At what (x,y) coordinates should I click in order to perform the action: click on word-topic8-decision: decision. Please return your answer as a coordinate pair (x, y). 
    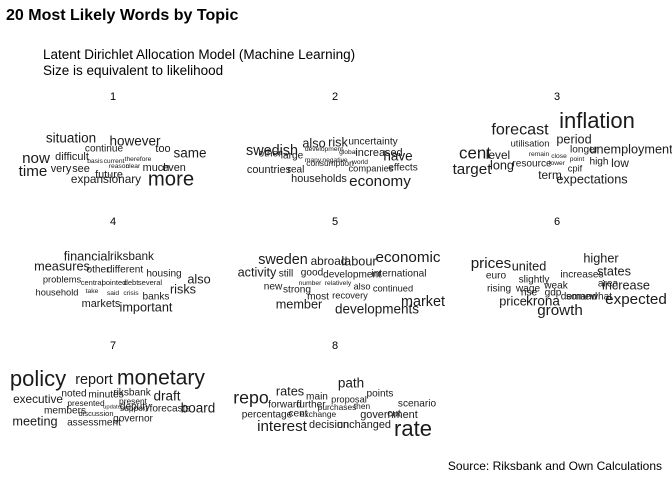
    Looking at the image, I should click on (329, 425).